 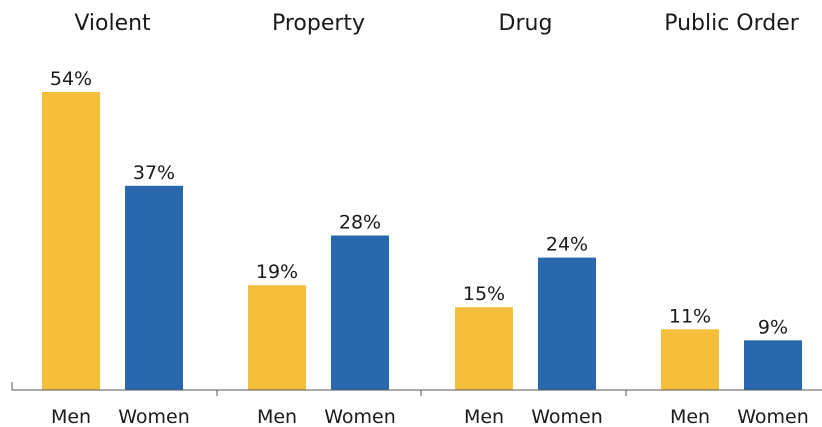 What do you see at coordinates (71, 79) in the screenshot?
I see `value-label-men-0: 54%` at bounding box center [71, 79].